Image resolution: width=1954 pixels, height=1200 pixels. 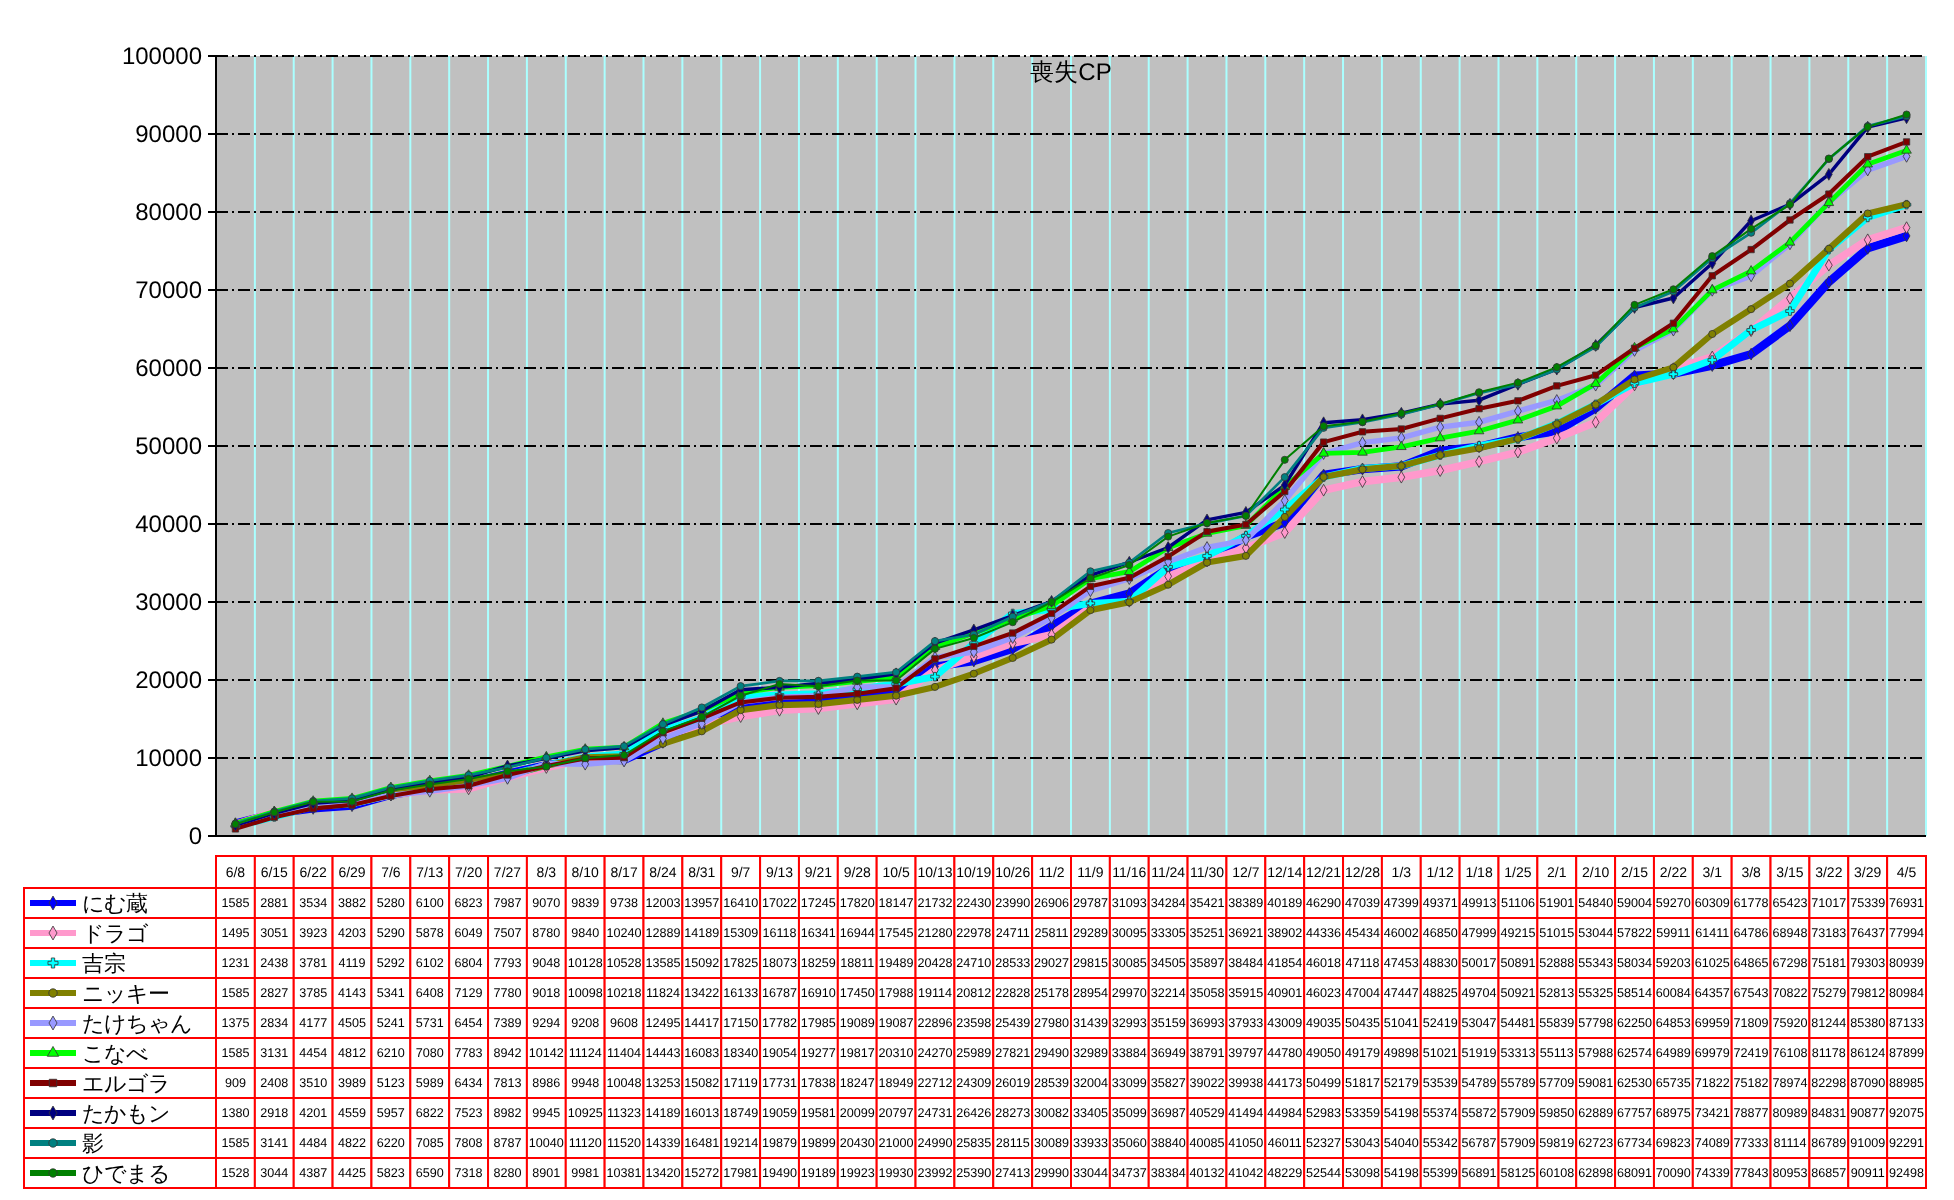 What do you see at coordinates (104, 963) in the screenshot?
I see `legend-label: 吉宗` at bounding box center [104, 963].